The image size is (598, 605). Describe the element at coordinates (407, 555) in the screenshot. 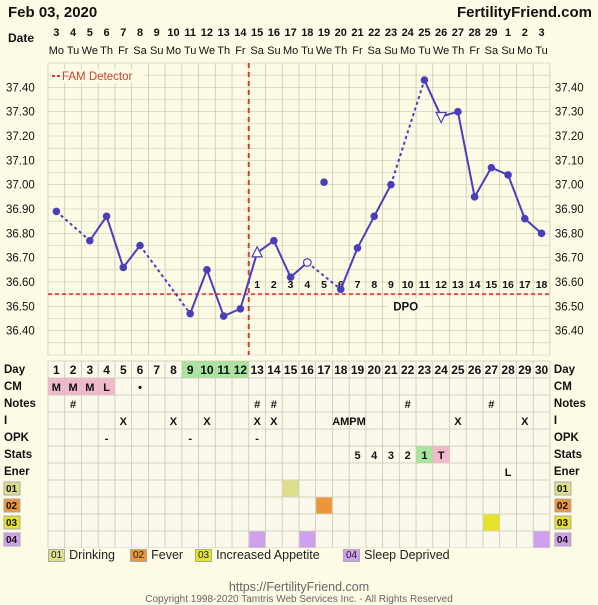

I see `legend-label: Sleep Deprived` at that location.